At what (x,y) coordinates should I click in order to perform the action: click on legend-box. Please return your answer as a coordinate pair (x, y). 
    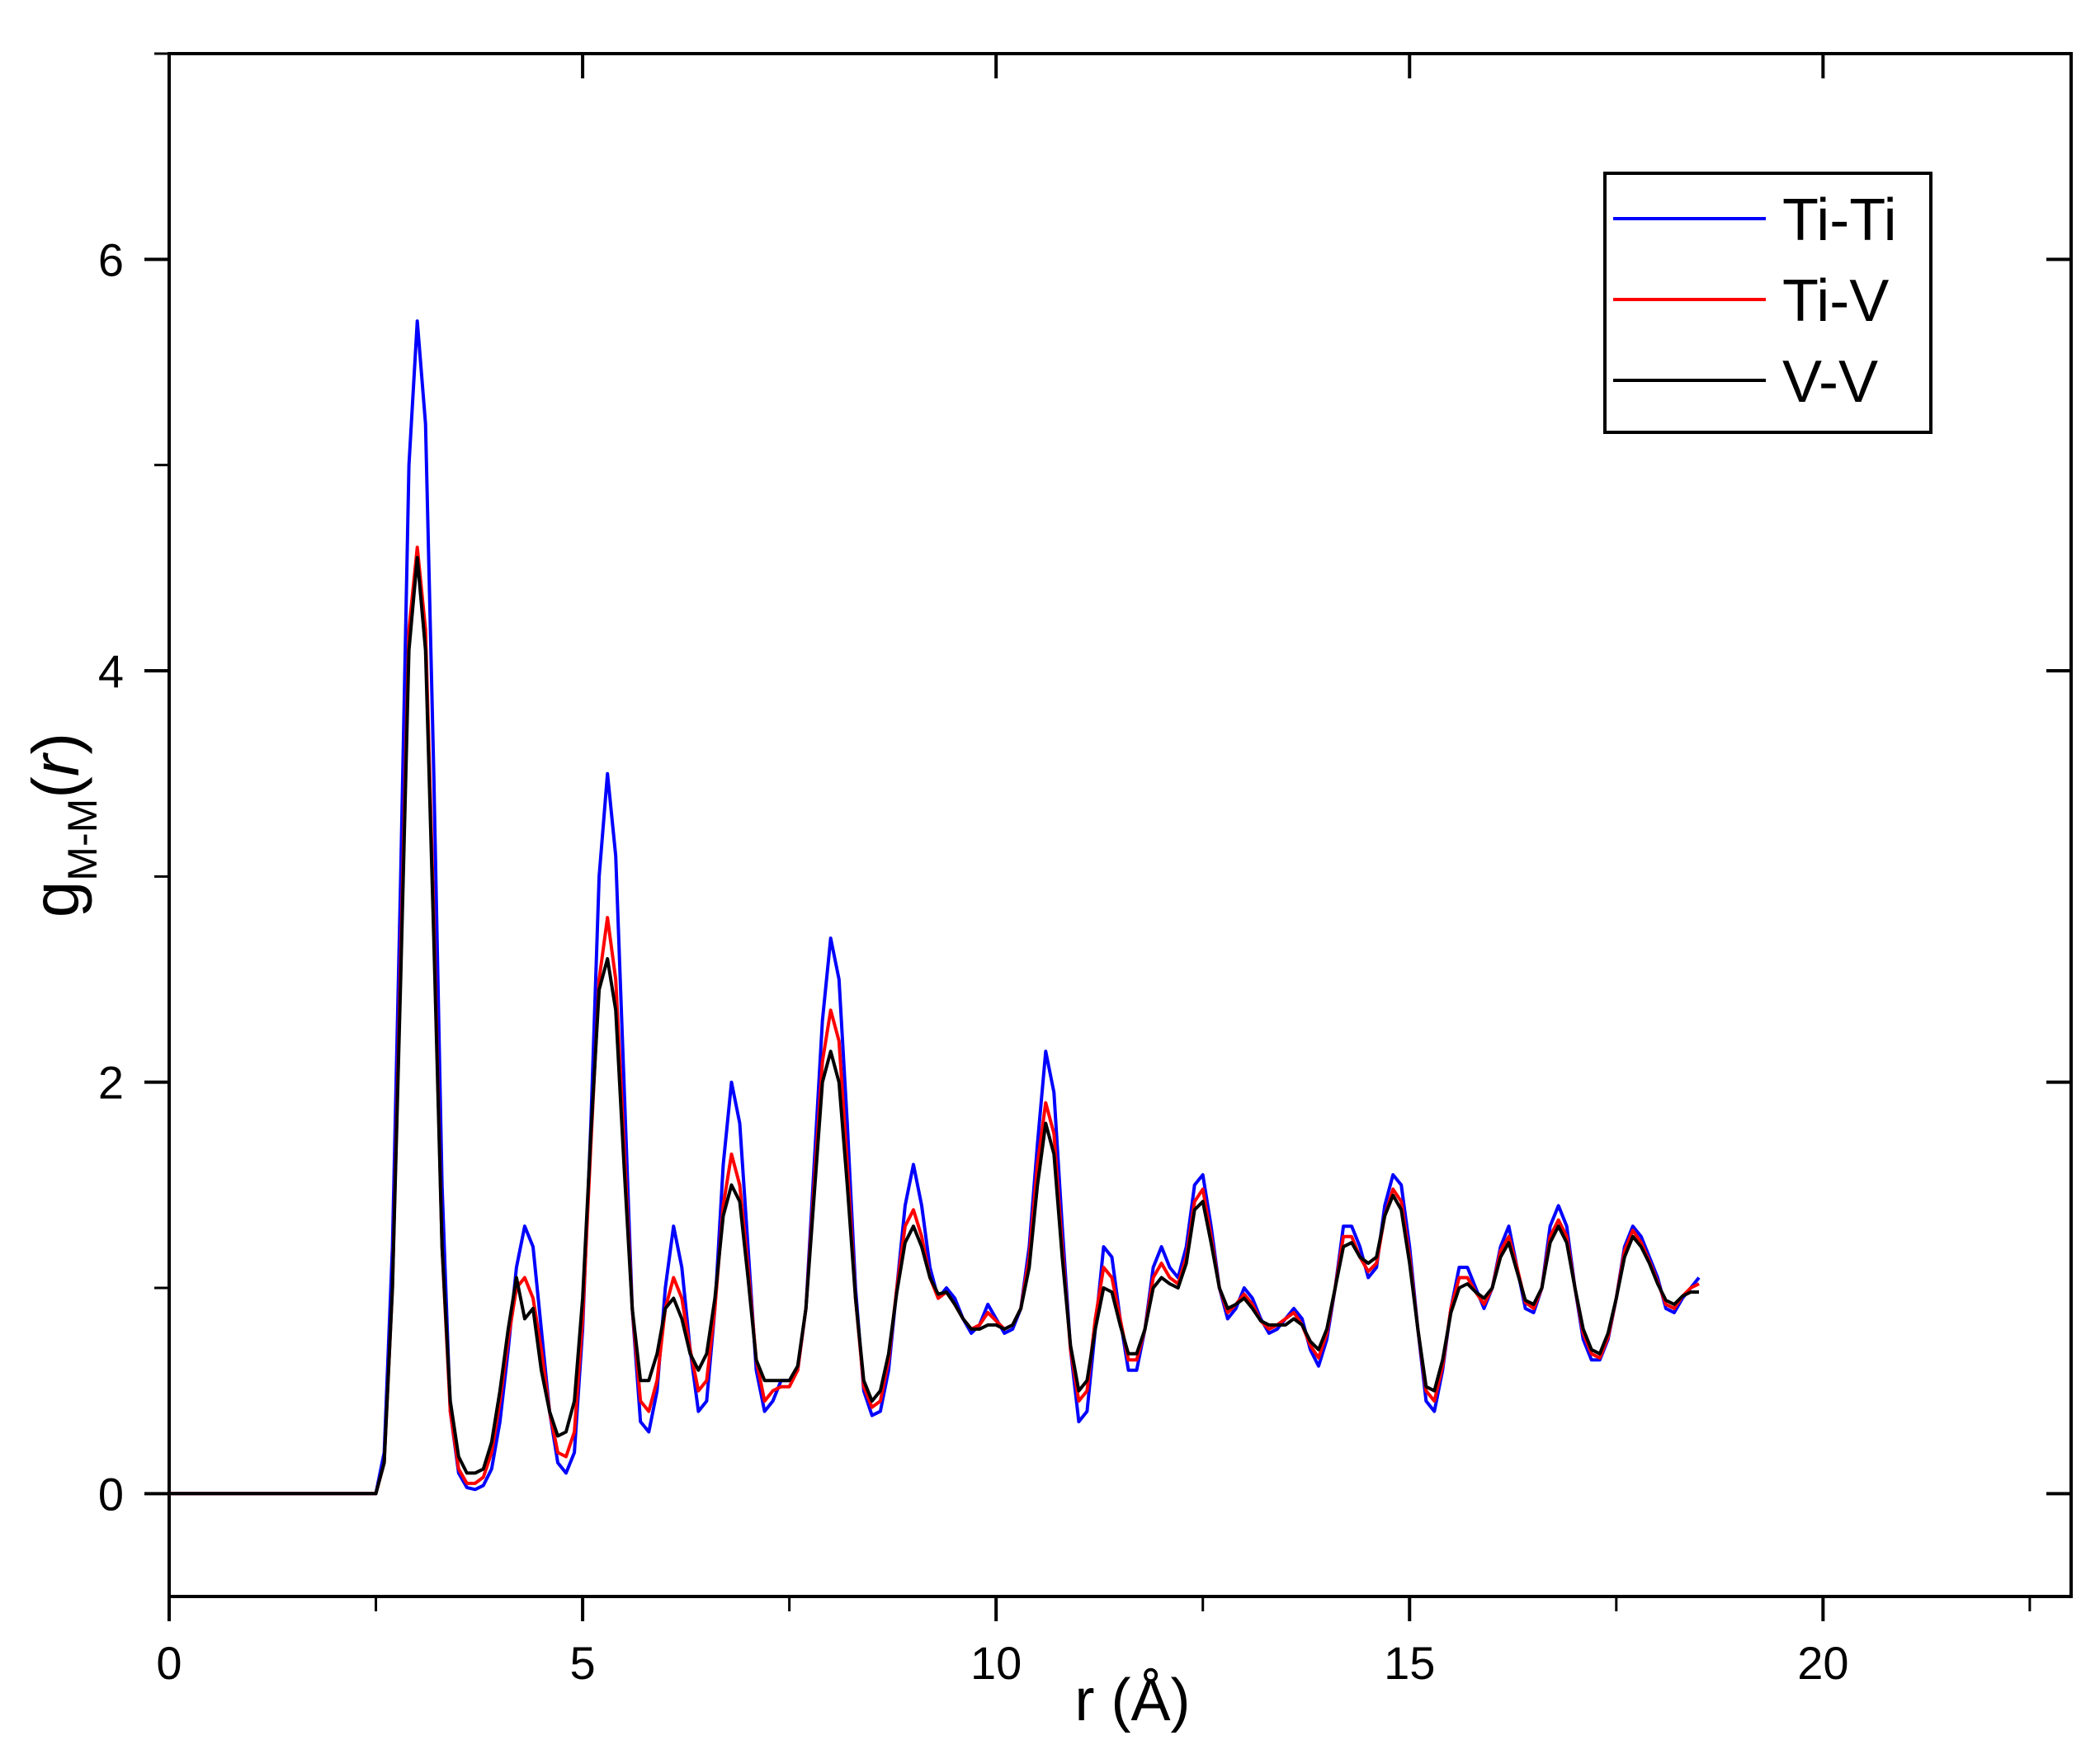
    Looking at the image, I should click on (1767, 303).